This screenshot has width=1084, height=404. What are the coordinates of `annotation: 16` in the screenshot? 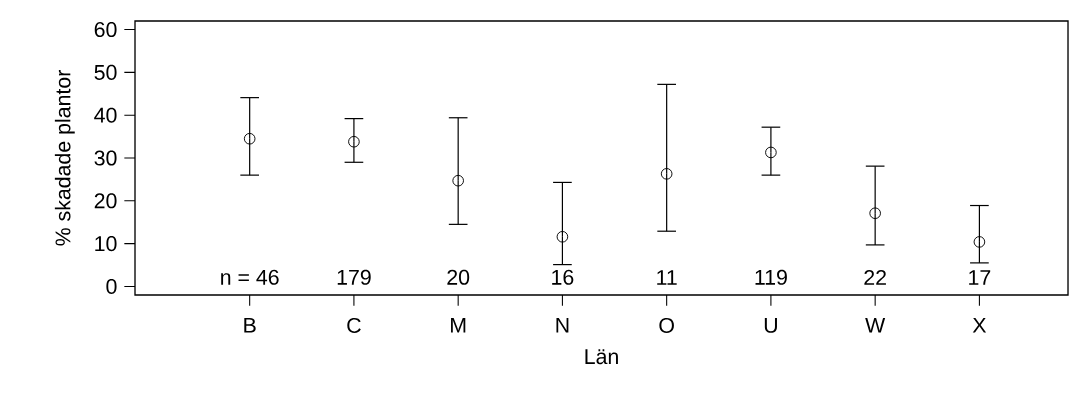 It's located at (563, 277).